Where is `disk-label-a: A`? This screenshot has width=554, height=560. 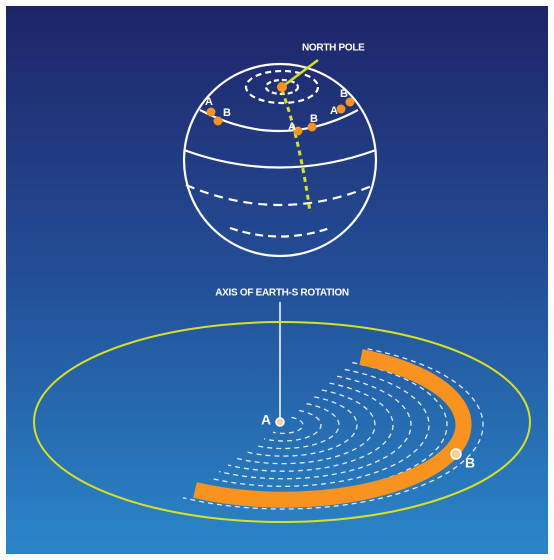
disk-label-a: A is located at coordinates (266, 420).